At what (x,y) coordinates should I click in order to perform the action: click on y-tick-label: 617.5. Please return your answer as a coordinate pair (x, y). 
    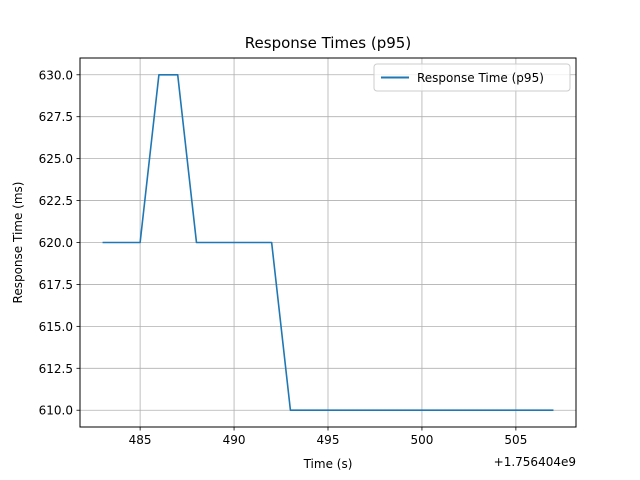
    Looking at the image, I should click on (56, 285).